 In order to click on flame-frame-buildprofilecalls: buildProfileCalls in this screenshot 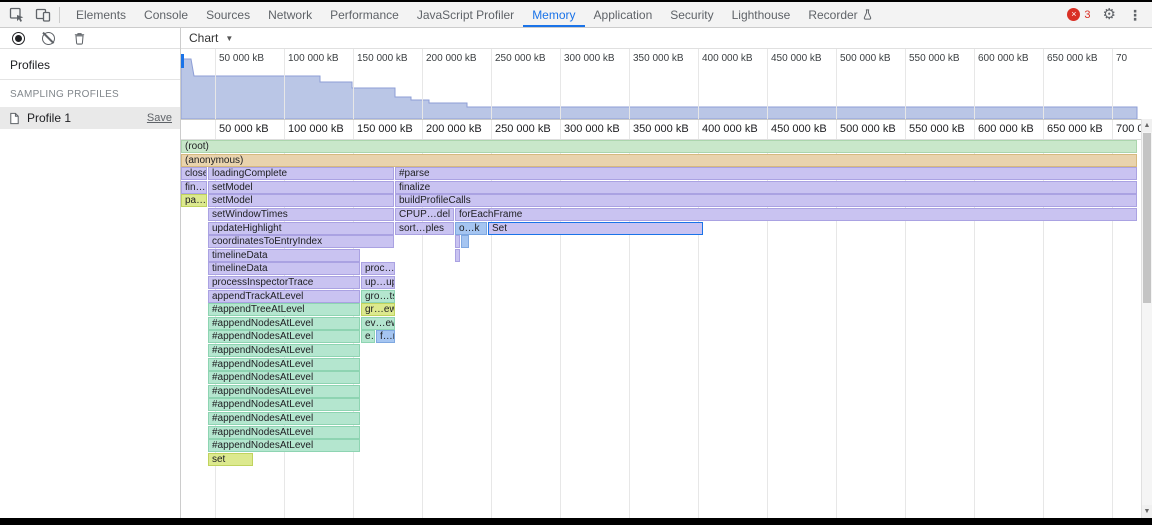, I will do `click(766, 200)`.